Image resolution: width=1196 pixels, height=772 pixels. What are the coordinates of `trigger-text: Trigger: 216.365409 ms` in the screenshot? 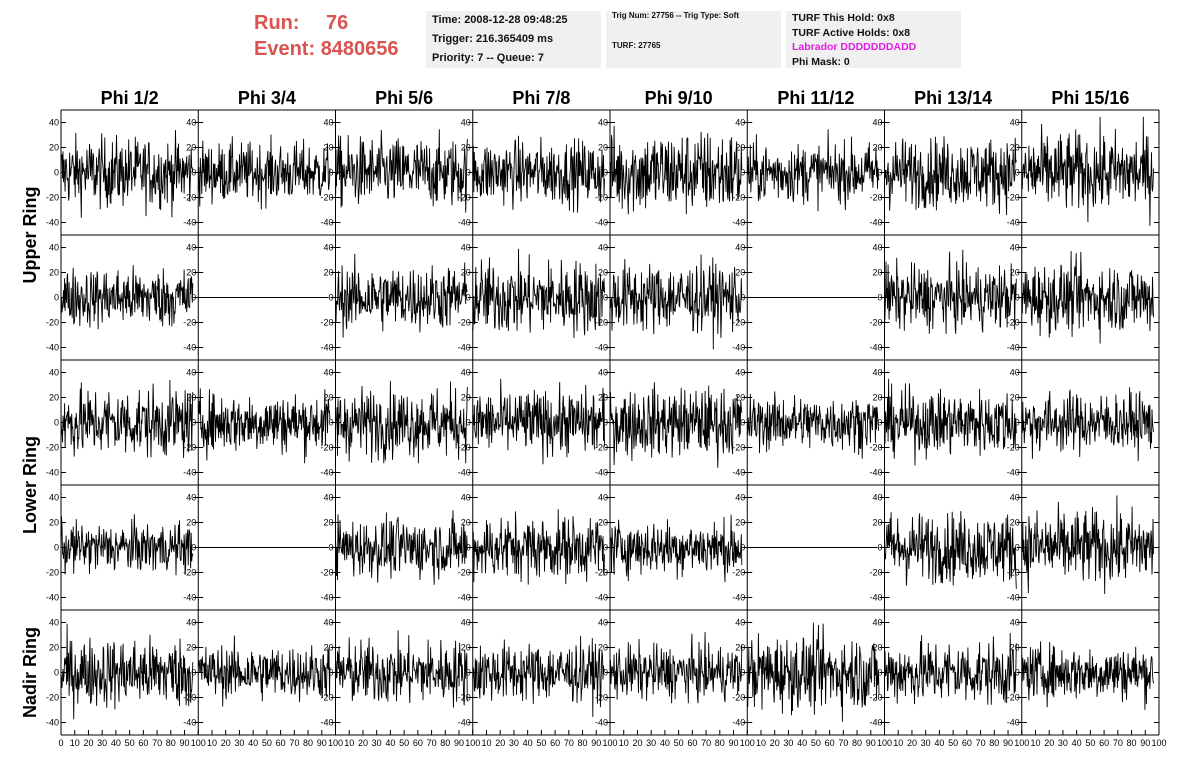 It's located at (493, 39).